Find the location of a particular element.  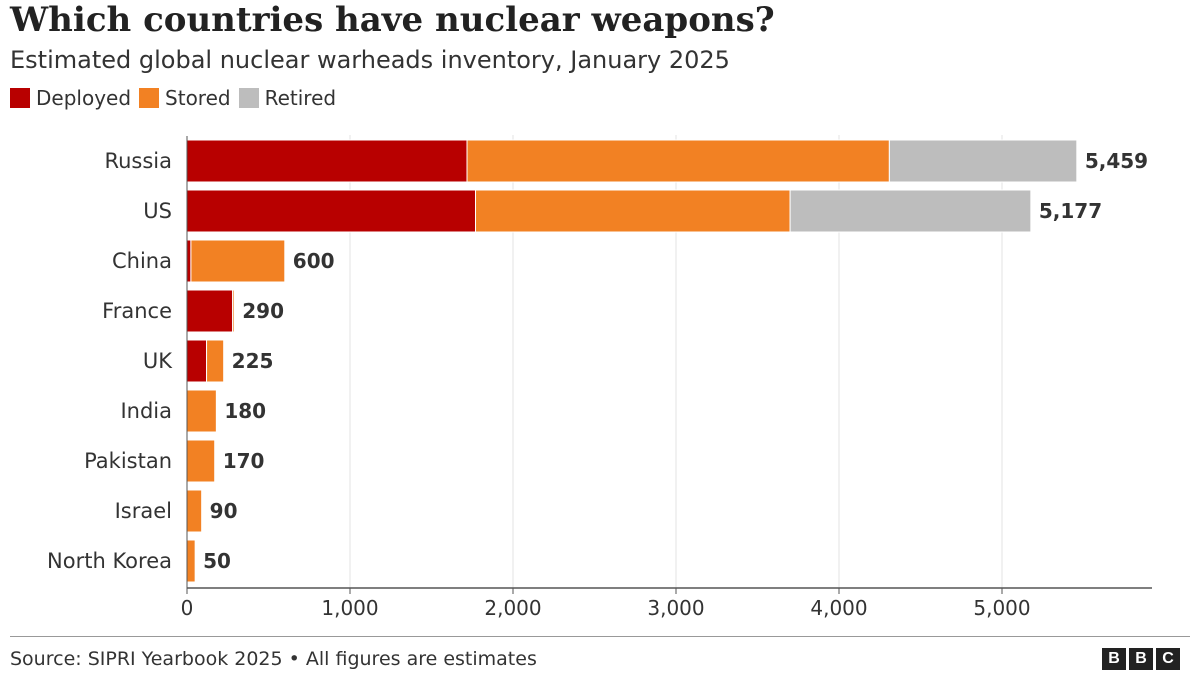

category-label: France is located at coordinates (137, 311).